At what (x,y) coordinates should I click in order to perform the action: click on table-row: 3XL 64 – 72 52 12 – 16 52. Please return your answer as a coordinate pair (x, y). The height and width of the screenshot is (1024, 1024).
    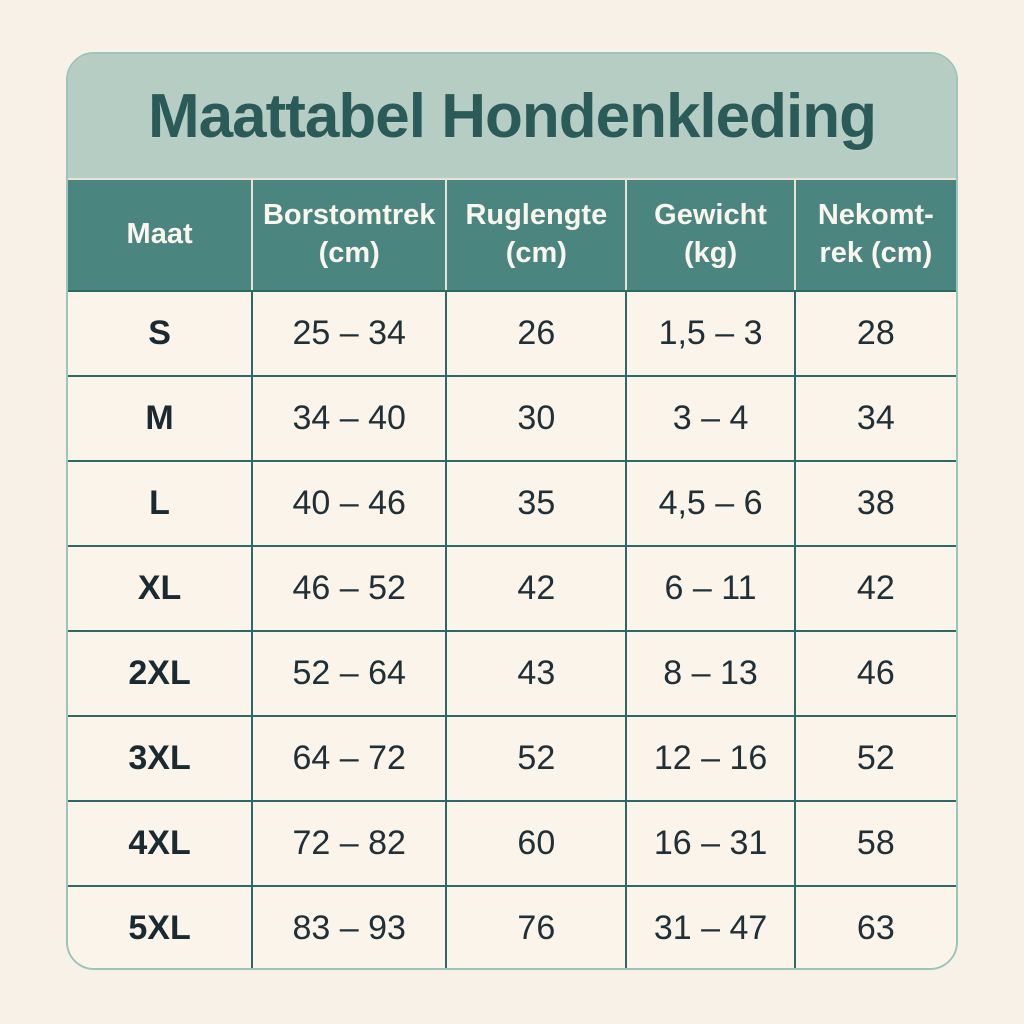
    Looking at the image, I should click on (512, 757).